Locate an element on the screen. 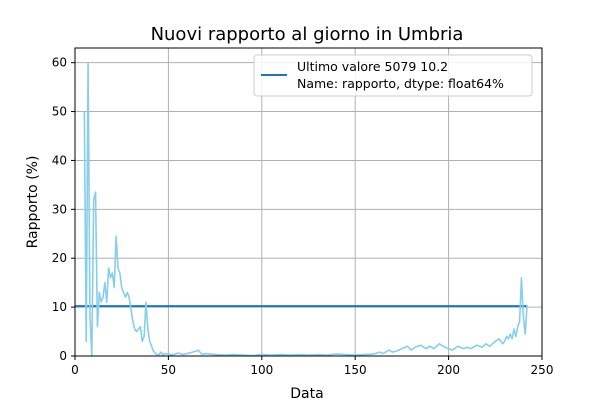 Image resolution: width=600 pixels, height=400 pixels. y-tick-label: 20 is located at coordinates (59, 258).